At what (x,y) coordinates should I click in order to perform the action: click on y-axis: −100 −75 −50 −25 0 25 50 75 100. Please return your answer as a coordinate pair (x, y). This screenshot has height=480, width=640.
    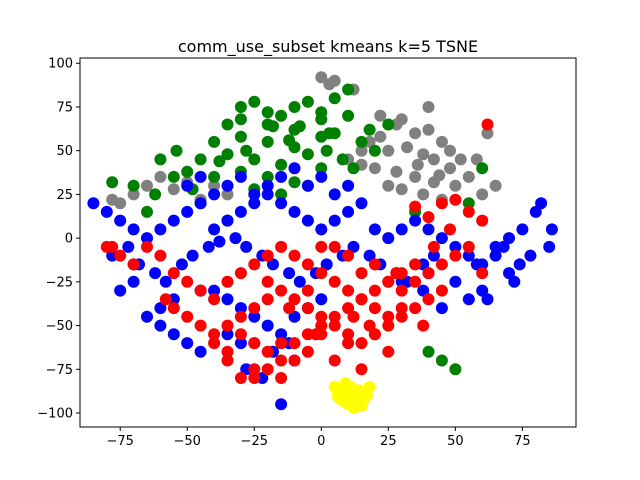
    Looking at the image, I should click on (58, 239).